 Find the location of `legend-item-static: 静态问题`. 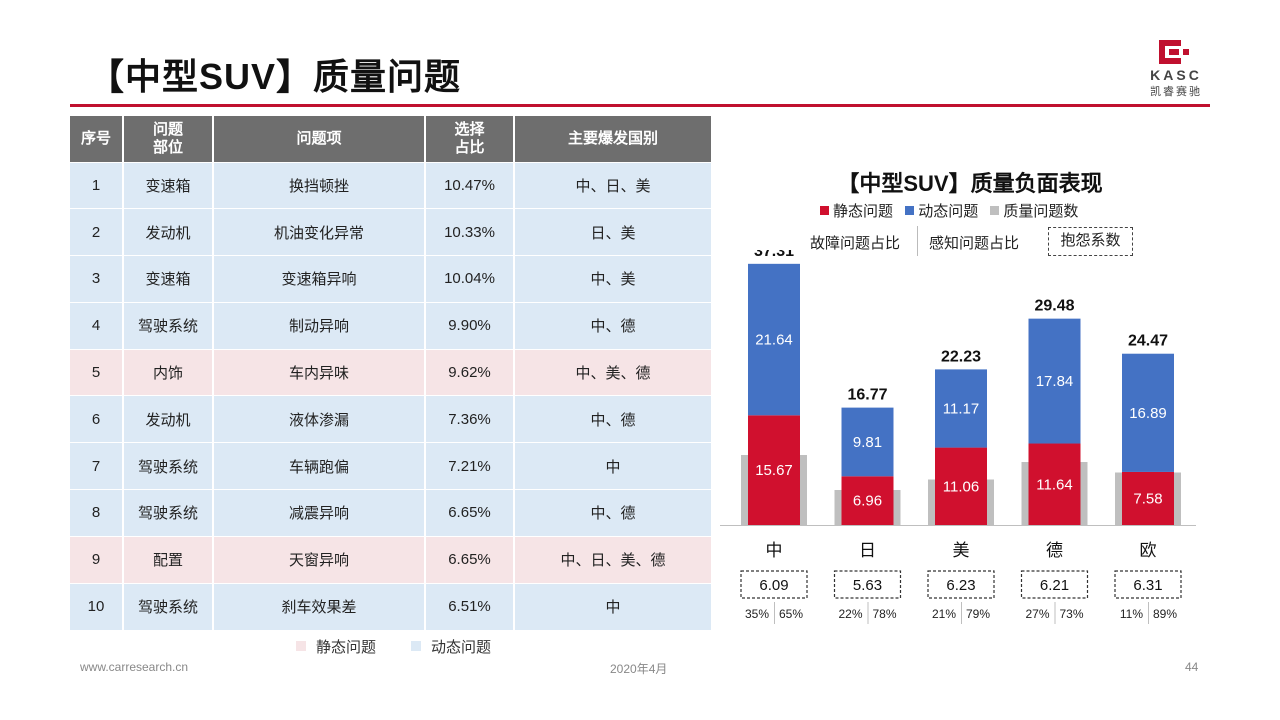

legend-item-static: 静态问题 is located at coordinates (856, 211).